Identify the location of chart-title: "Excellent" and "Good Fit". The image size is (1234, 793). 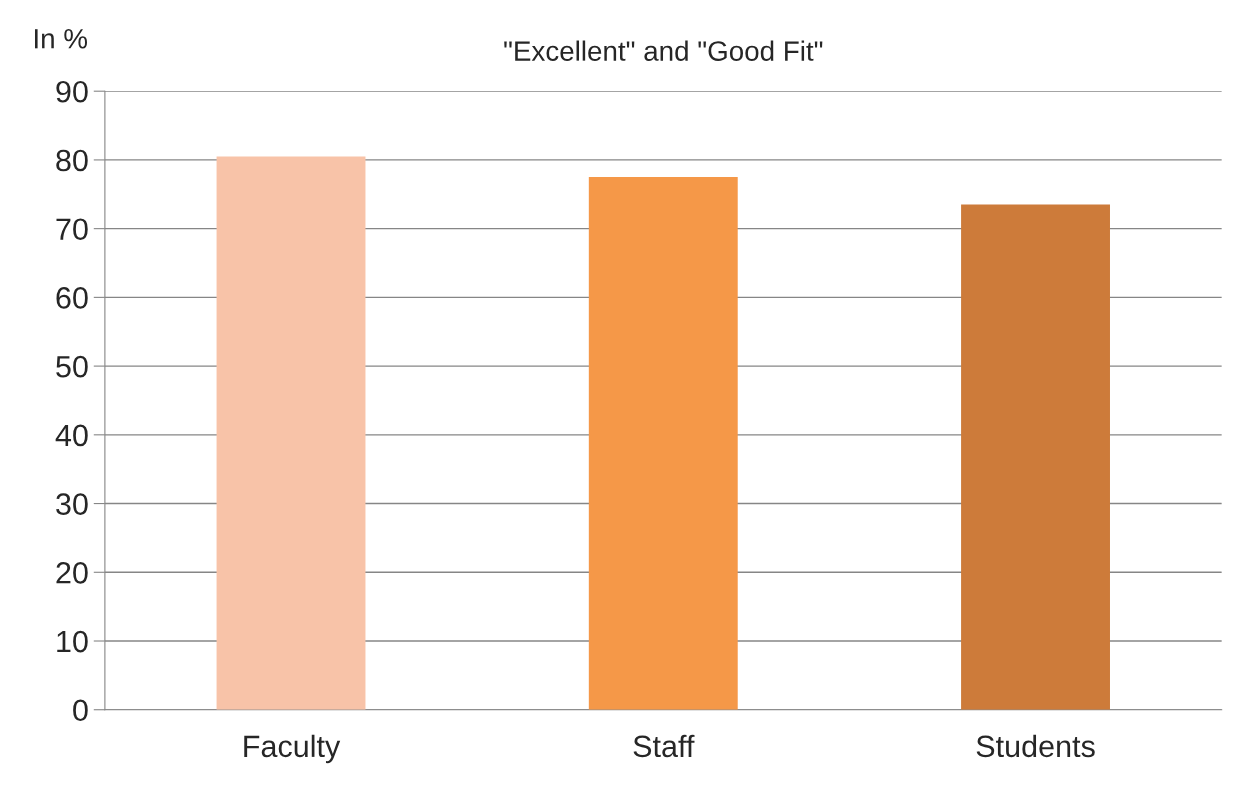
(663, 50).